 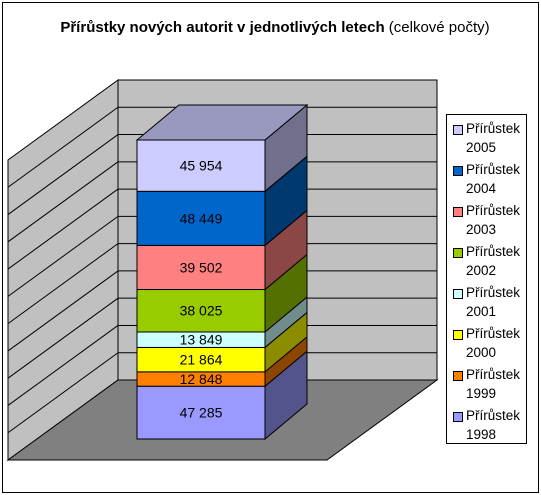 What do you see at coordinates (201, 379) in the screenshot?
I see `data-label: 12 848` at bounding box center [201, 379].